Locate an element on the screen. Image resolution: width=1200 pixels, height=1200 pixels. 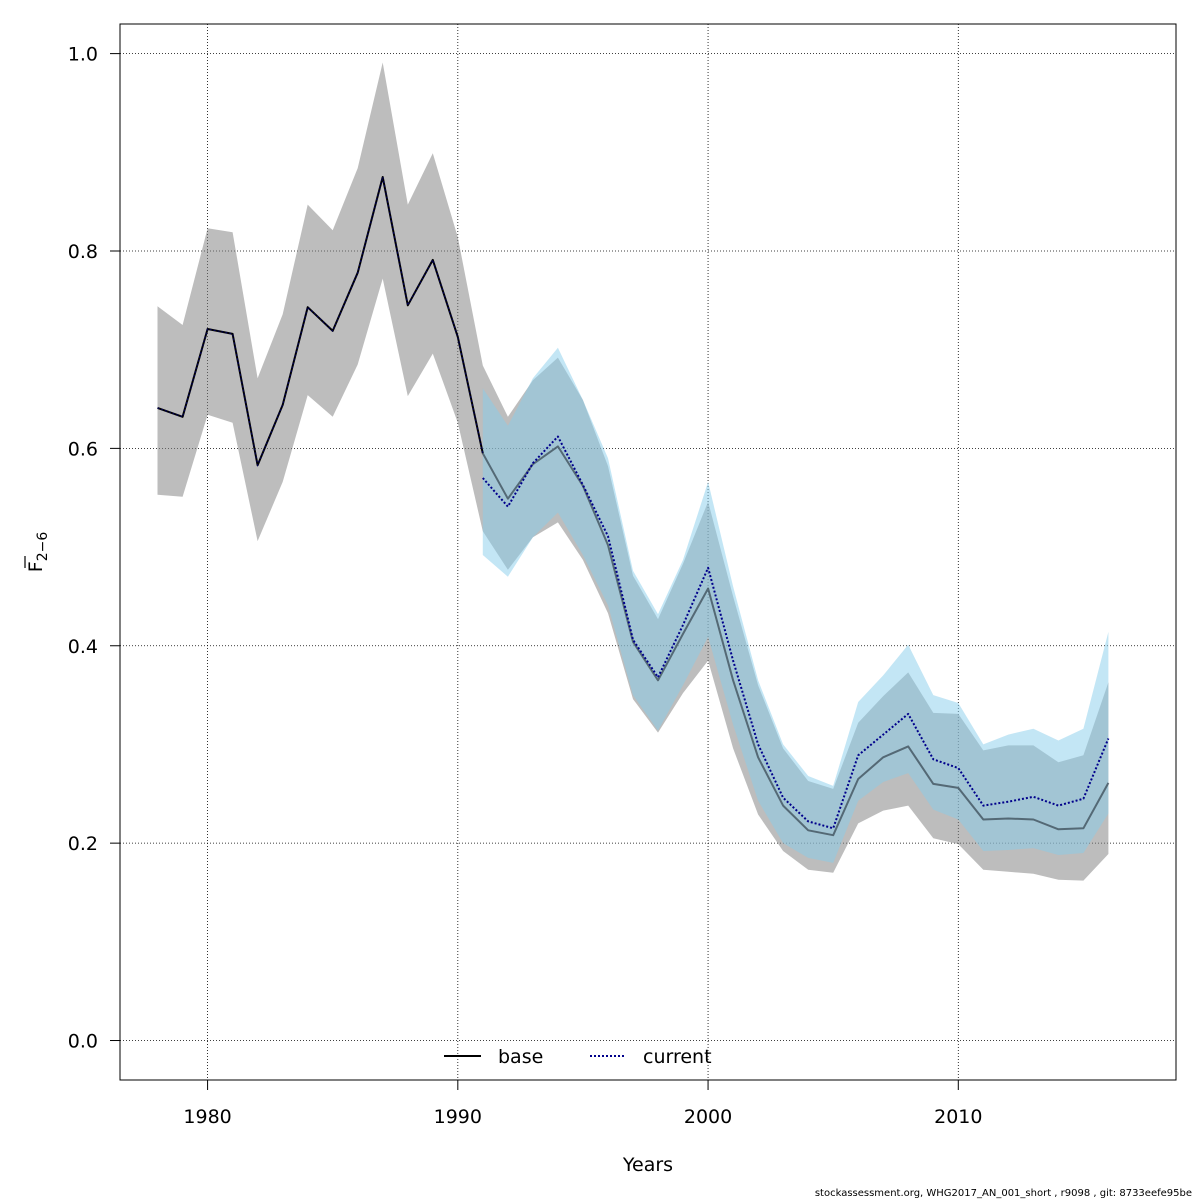
legend-label-current: current is located at coordinates (677, 1057).